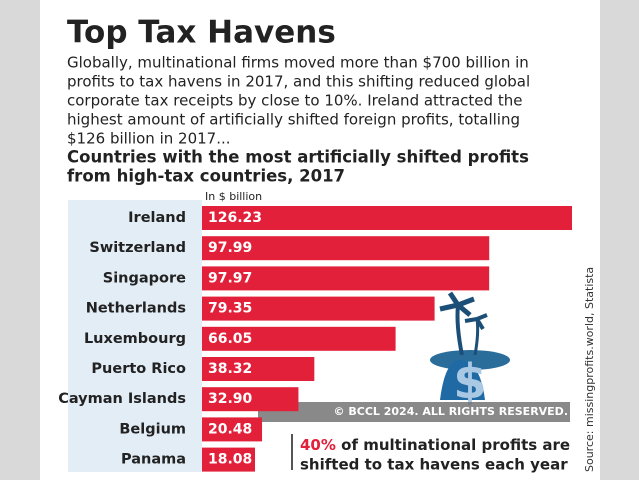 Image resolution: width=639 pixels, height=480 pixels. What do you see at coordinates (201, 33) in the screenshot?
I see `chart-title: Top Tax Havens` at bounding box center [201, 33].